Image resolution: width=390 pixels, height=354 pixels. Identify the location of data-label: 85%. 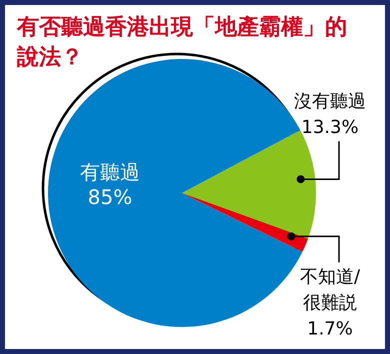
(110, 197).